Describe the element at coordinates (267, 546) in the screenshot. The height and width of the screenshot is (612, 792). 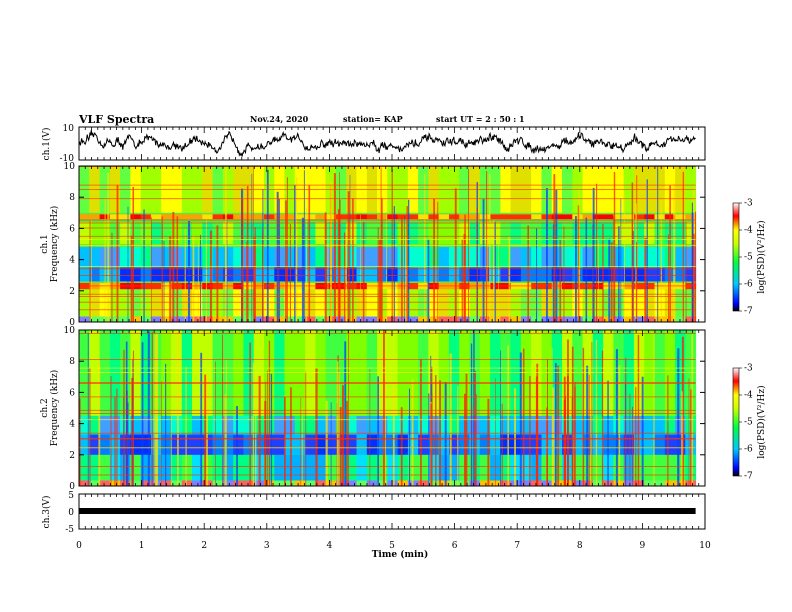
I see `xtick-label: 3` at that location.